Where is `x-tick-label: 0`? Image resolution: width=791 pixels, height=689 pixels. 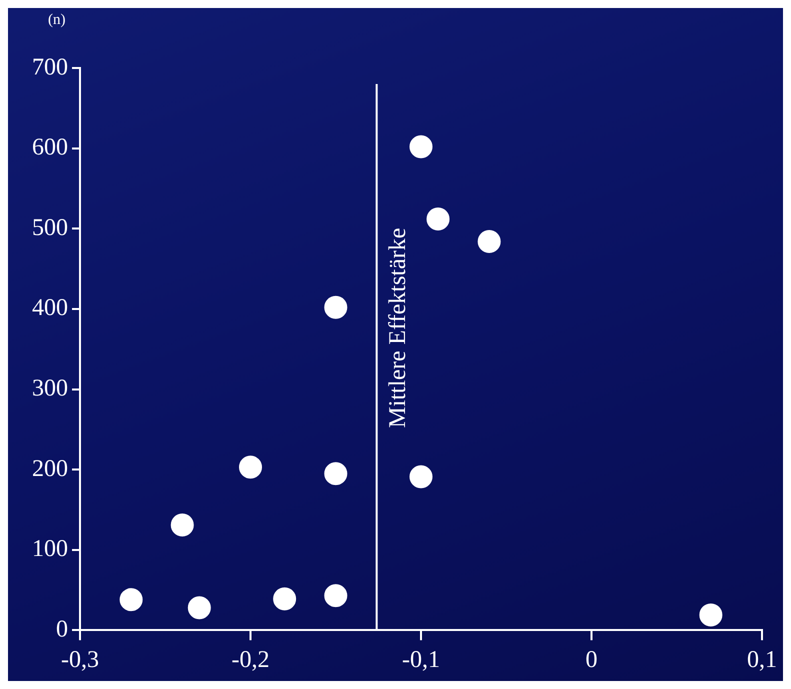 x-tick-label: 0 is located at coordinates (592, 659).